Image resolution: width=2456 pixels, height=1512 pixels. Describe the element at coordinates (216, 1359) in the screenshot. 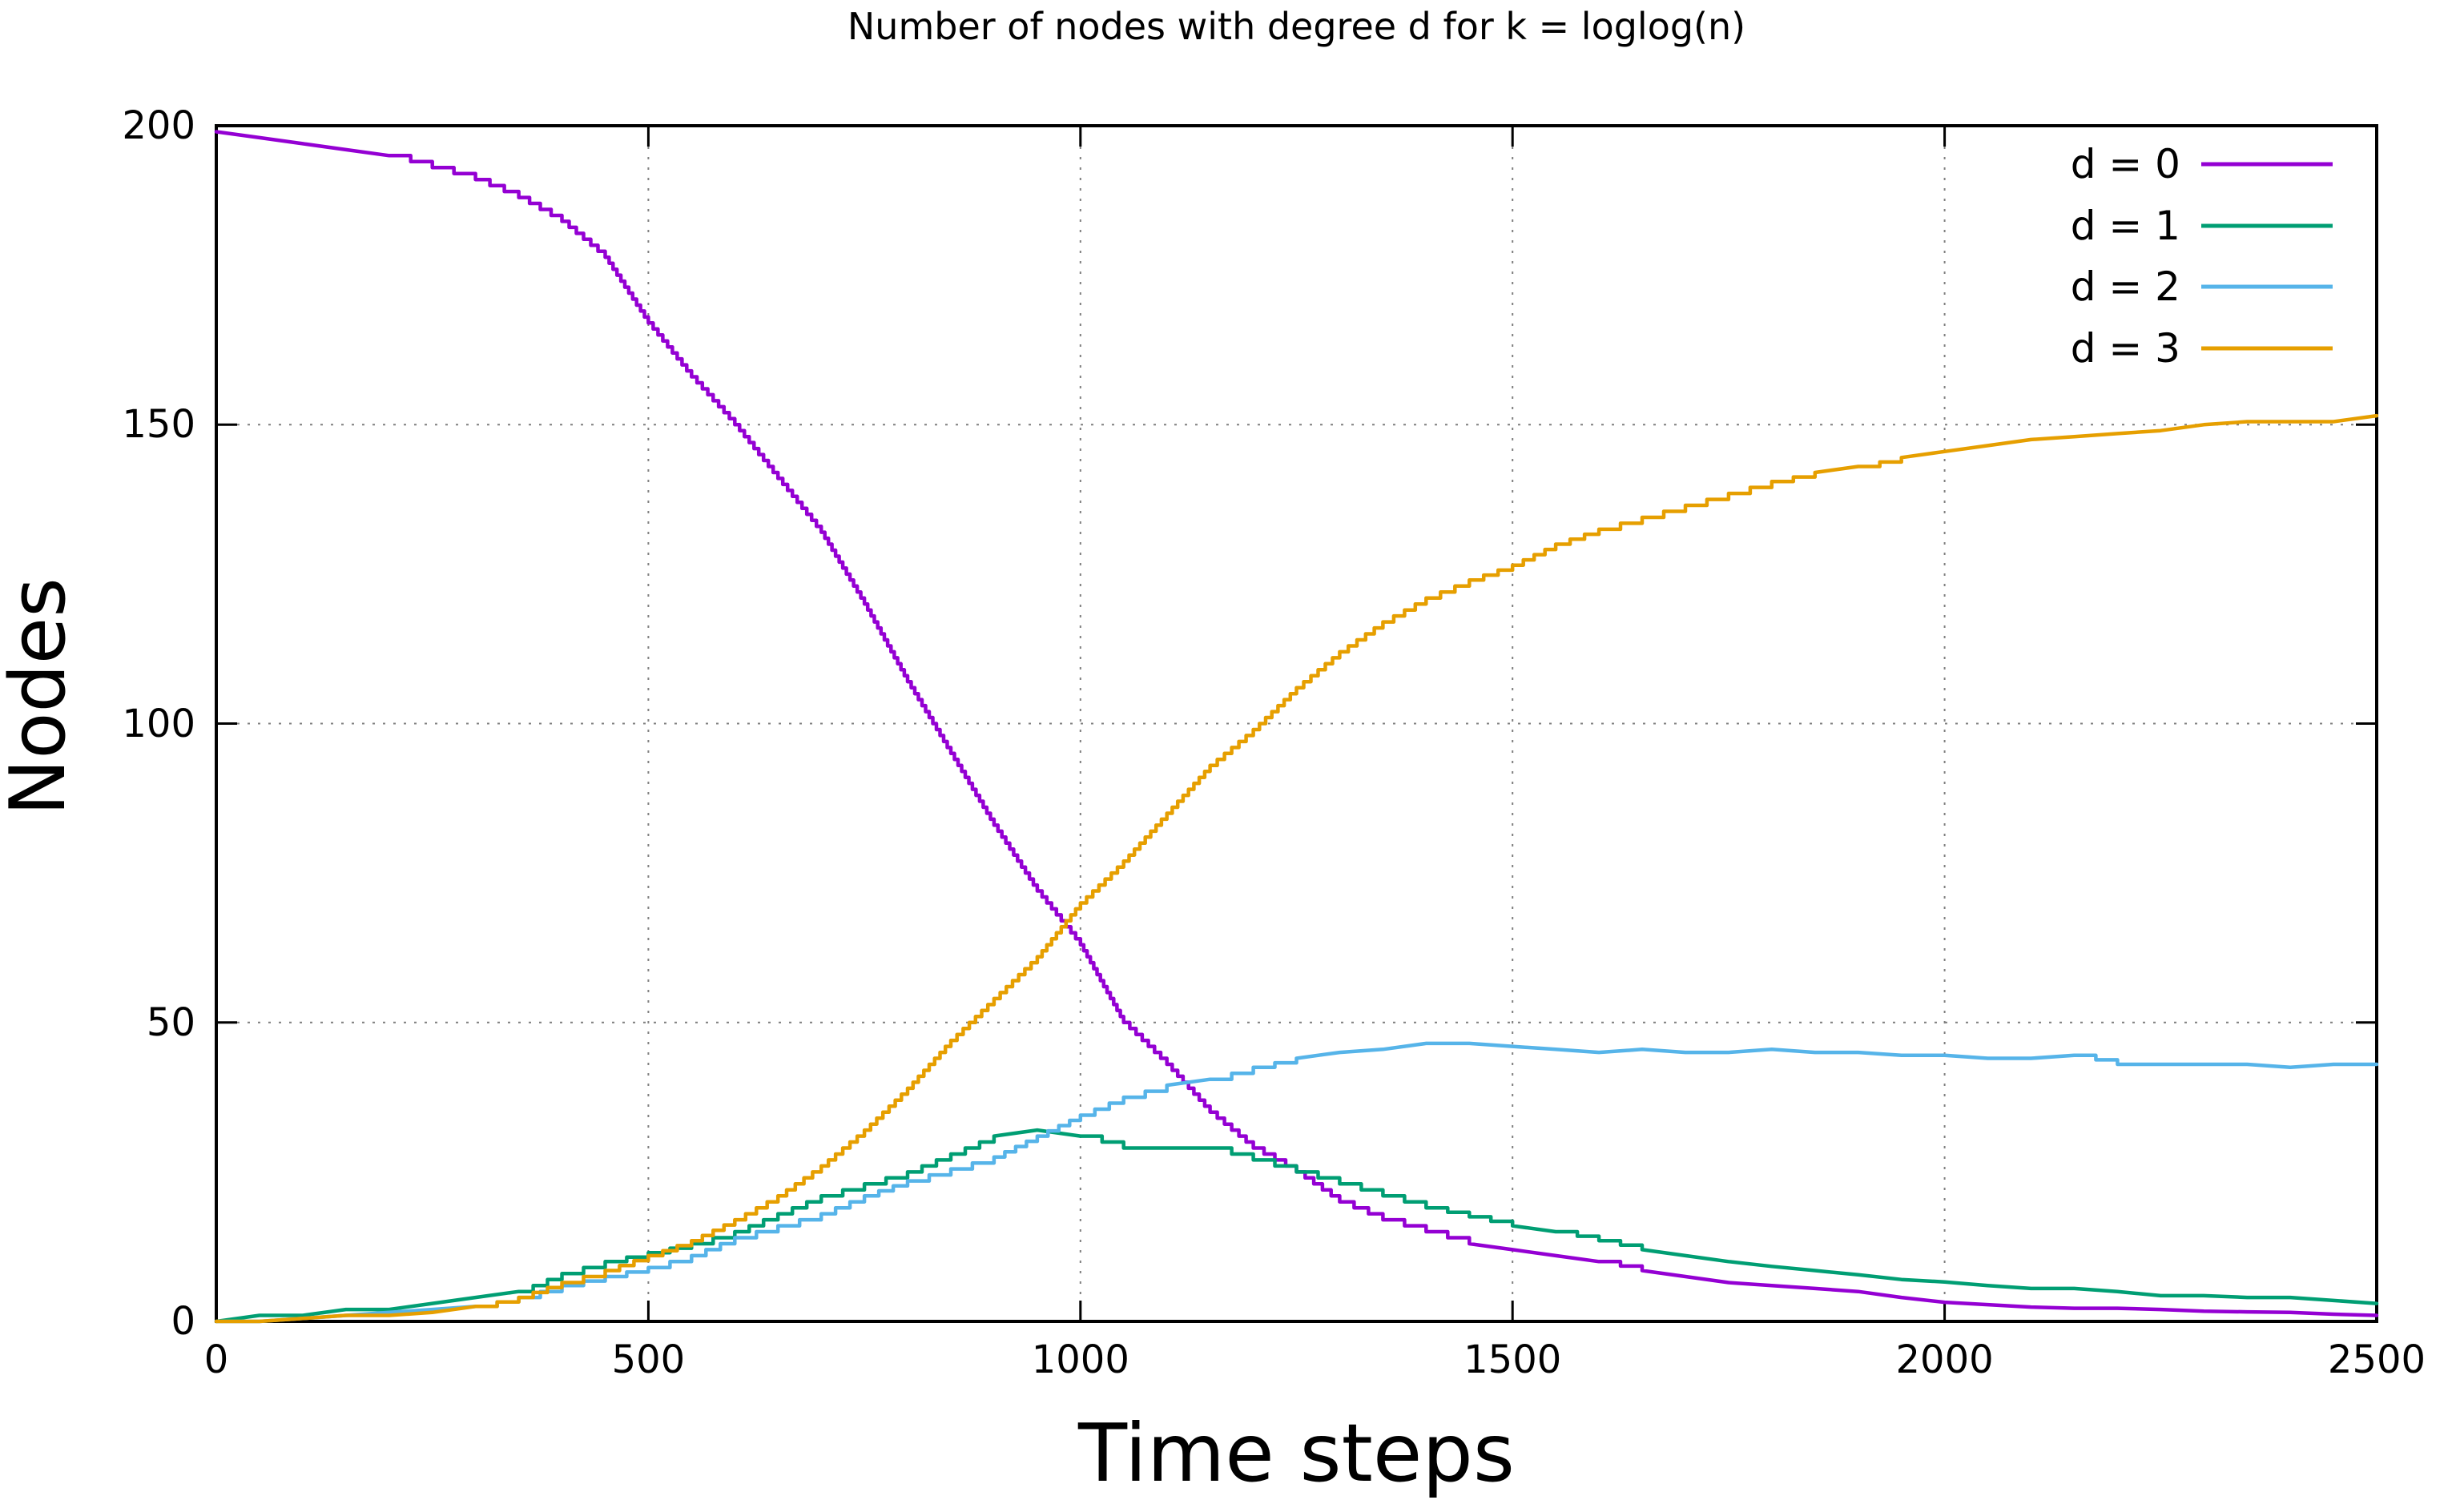

I see `x-tick-label: 0` at that location.